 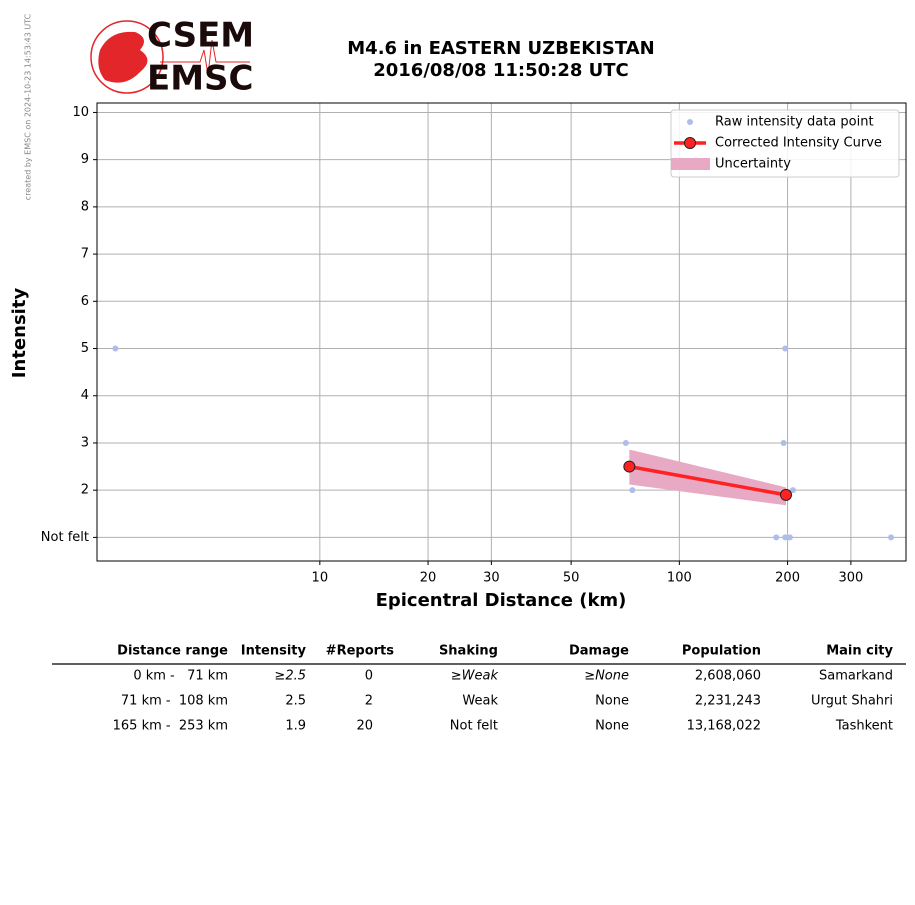 What do you see at coordinates (369, 676) in the screenshot?
I see `table-cell: 0` at bounding box center [369, 676].